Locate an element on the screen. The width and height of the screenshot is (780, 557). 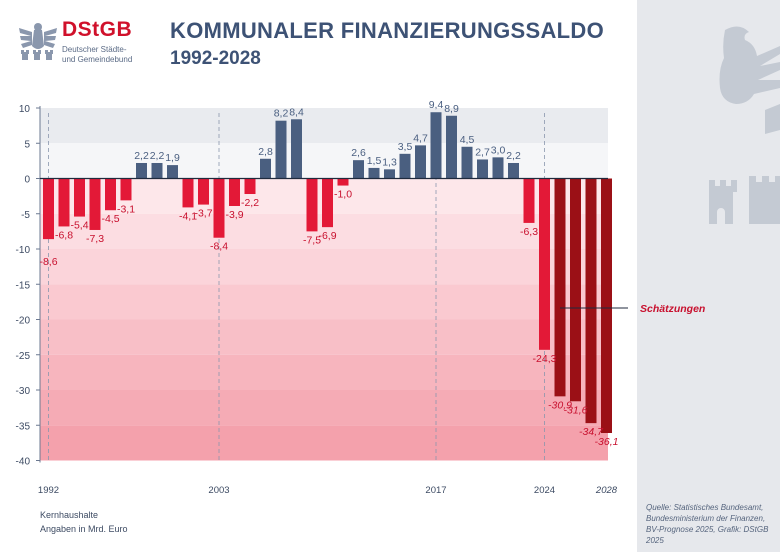
logo: DStGB Deutscher Städte- und Gemeindebund is located at coordinates (78, 43).